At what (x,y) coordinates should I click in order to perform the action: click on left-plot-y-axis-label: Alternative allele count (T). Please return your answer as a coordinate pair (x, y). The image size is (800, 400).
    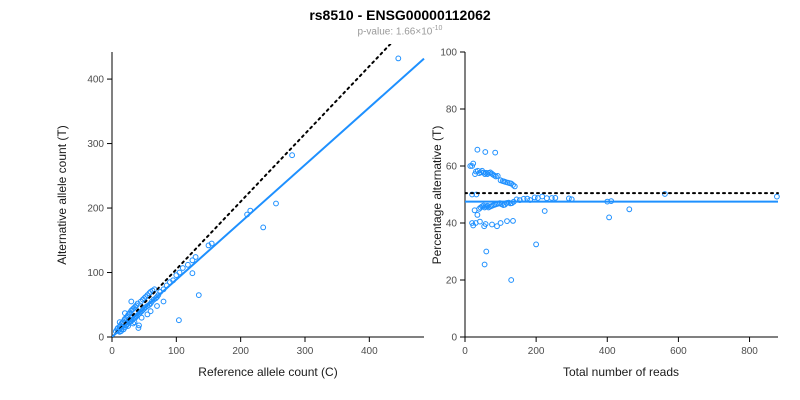
    Looking at the image, I should click on (62, 195).